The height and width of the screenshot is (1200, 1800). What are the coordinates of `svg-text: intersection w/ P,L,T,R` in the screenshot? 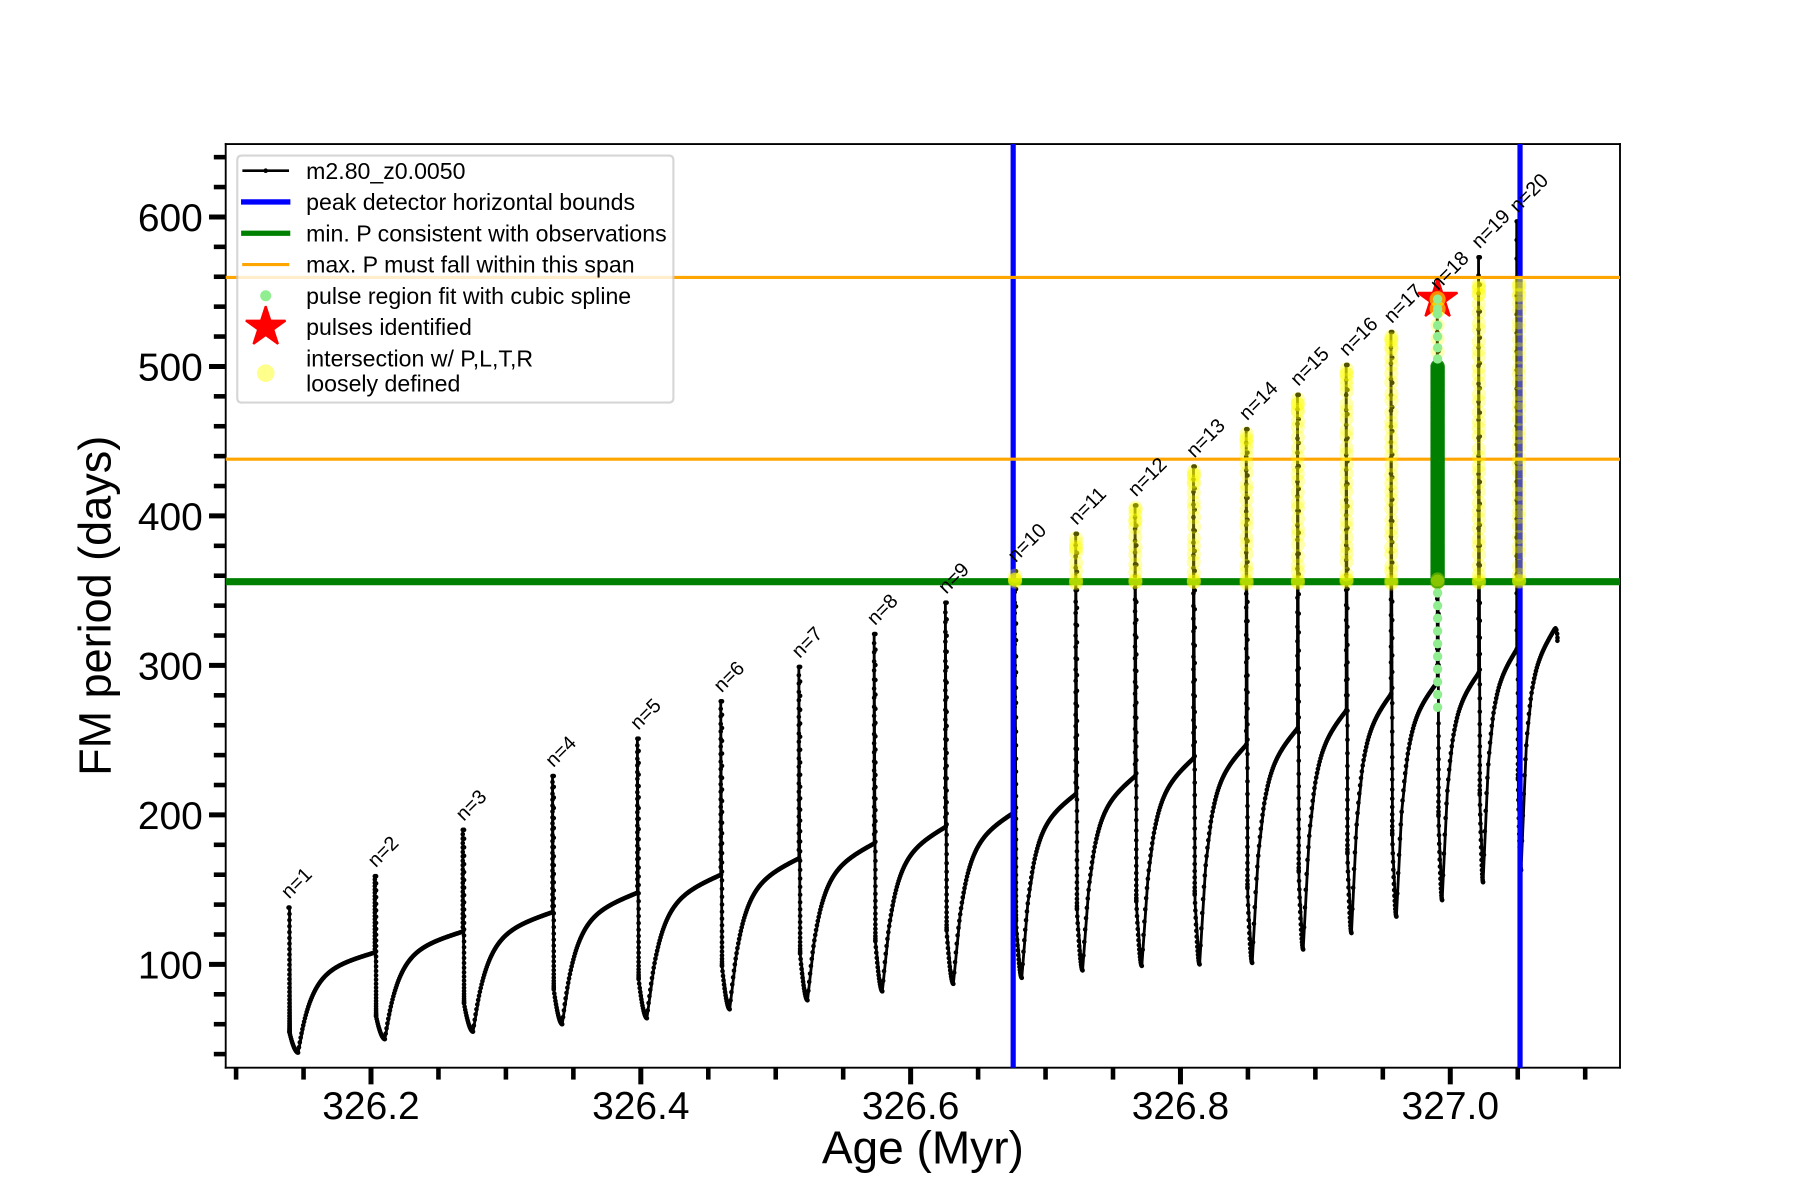 It's located at (419, 358).